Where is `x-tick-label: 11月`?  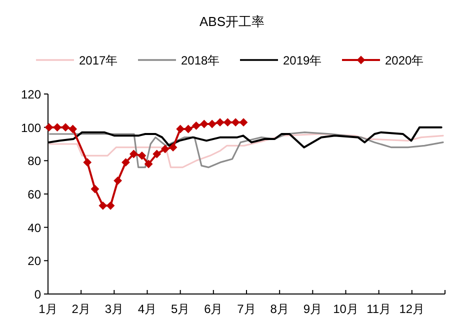
x-tick-label: 11月 is located at coordinates (379, 309).